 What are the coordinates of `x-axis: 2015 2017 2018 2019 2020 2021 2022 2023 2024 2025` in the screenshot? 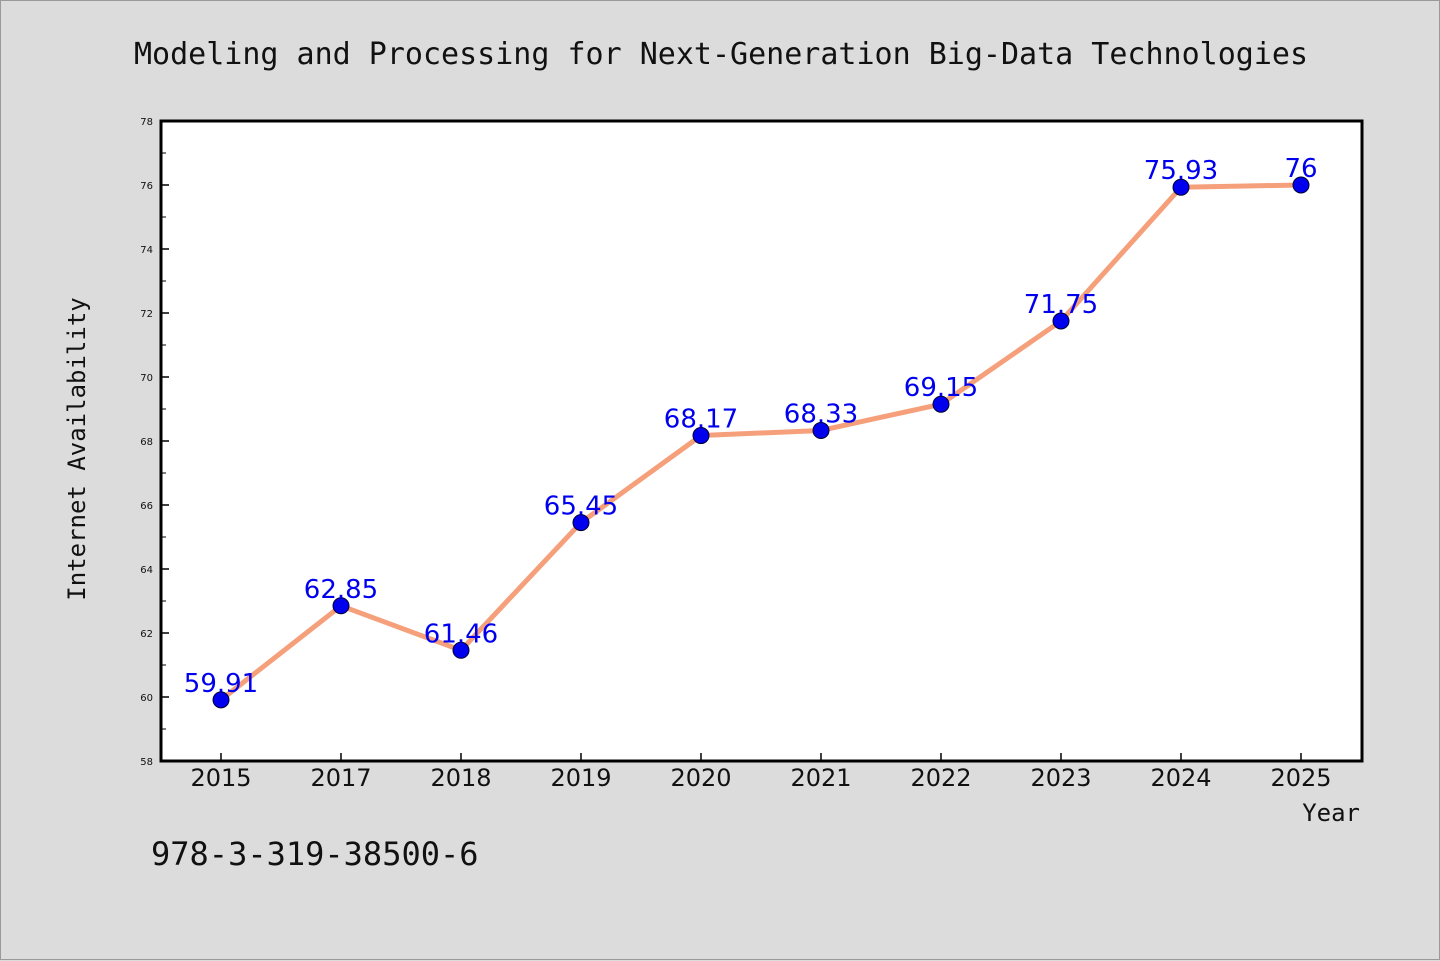 It's located at (761, 772).